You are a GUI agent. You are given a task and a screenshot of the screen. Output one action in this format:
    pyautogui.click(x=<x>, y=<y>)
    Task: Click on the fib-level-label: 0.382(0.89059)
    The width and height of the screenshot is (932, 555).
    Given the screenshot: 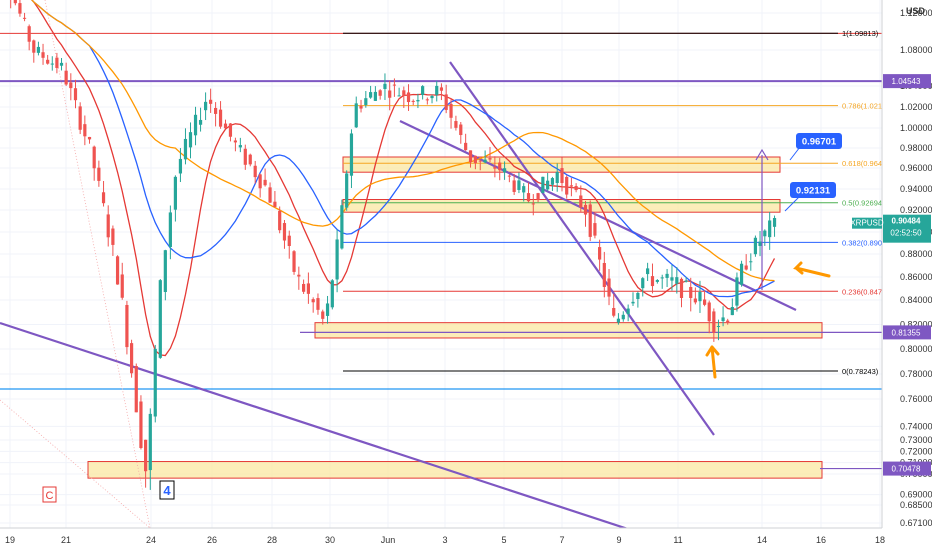 What is the action you would take?
    pyautogui.click(x=867, y=242)
    